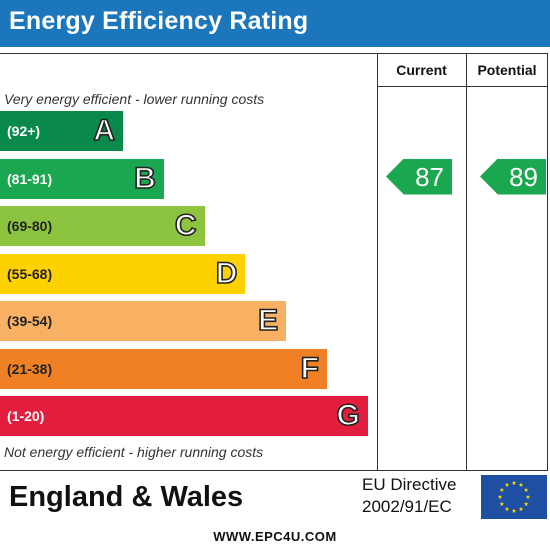 Image resolution: width=550 pixels, height=550 pixels. Describe the element at coordinates (24, 131) in the screenshot. I see `band-range-label: (92+)` at that location.